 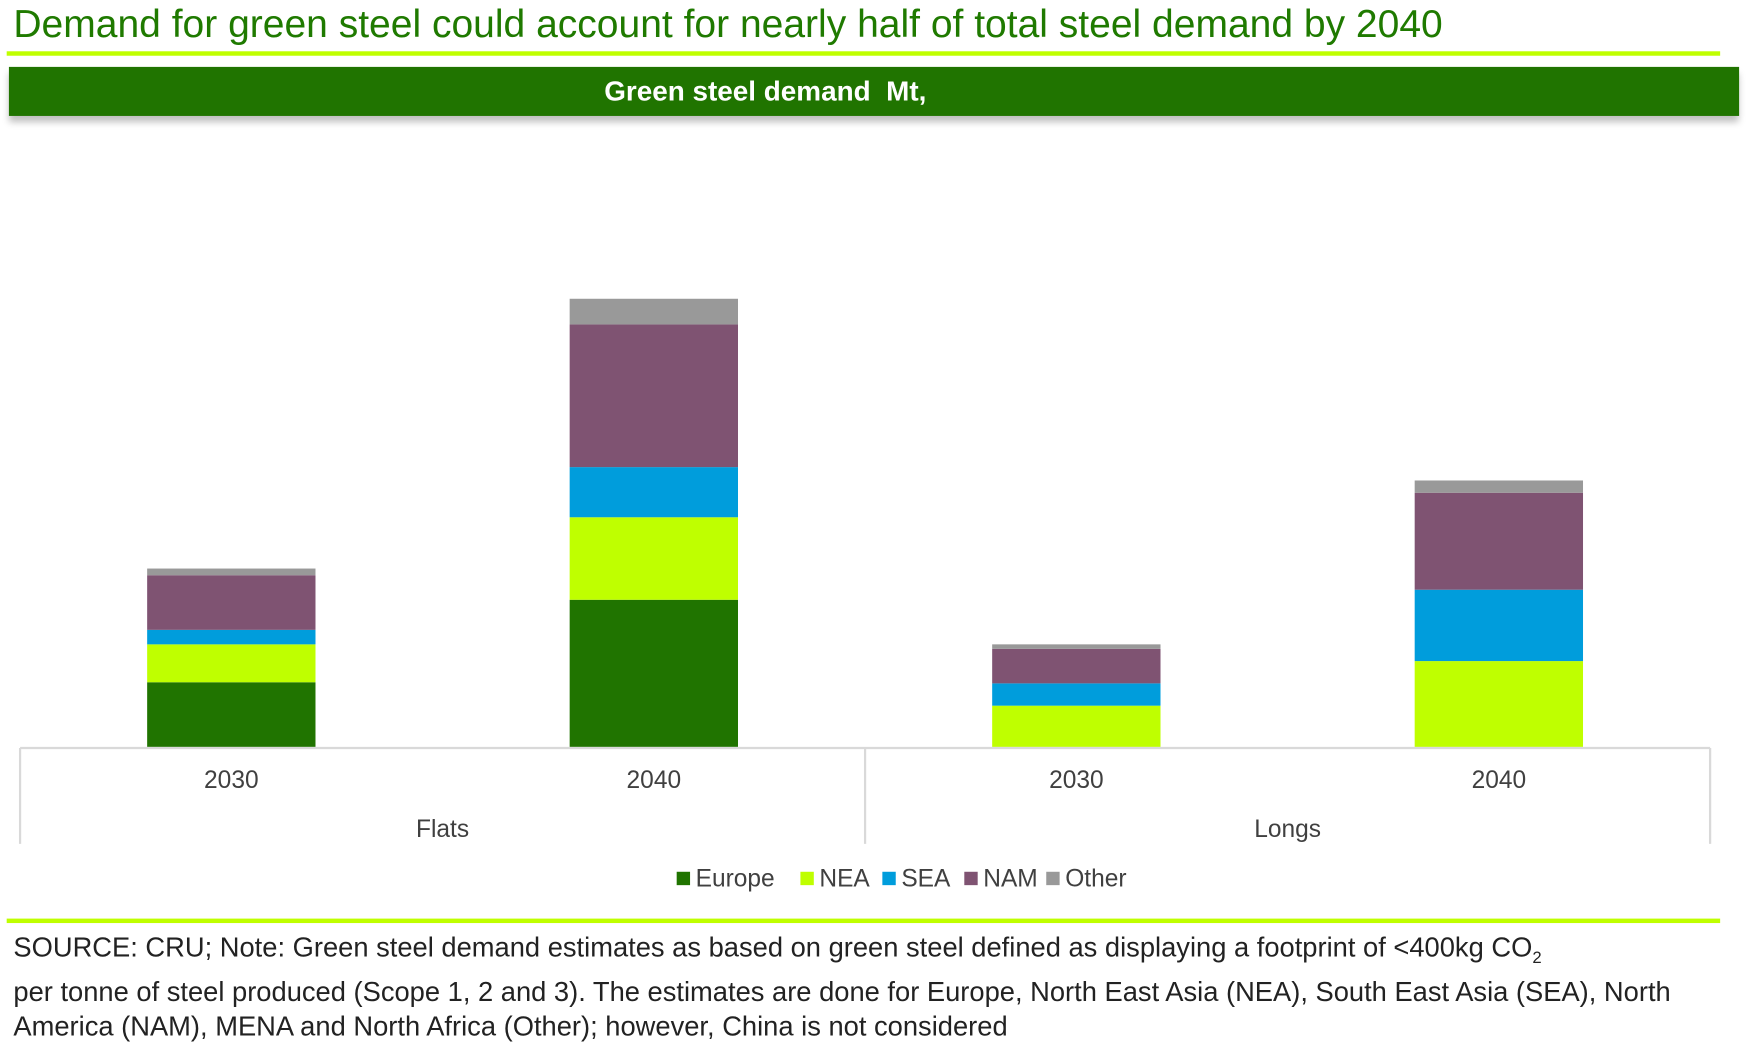 What do you see at coordinates (889, 878) in the screenshot?
I see `legend-swatch-sea` at bounding box center [889, 878].